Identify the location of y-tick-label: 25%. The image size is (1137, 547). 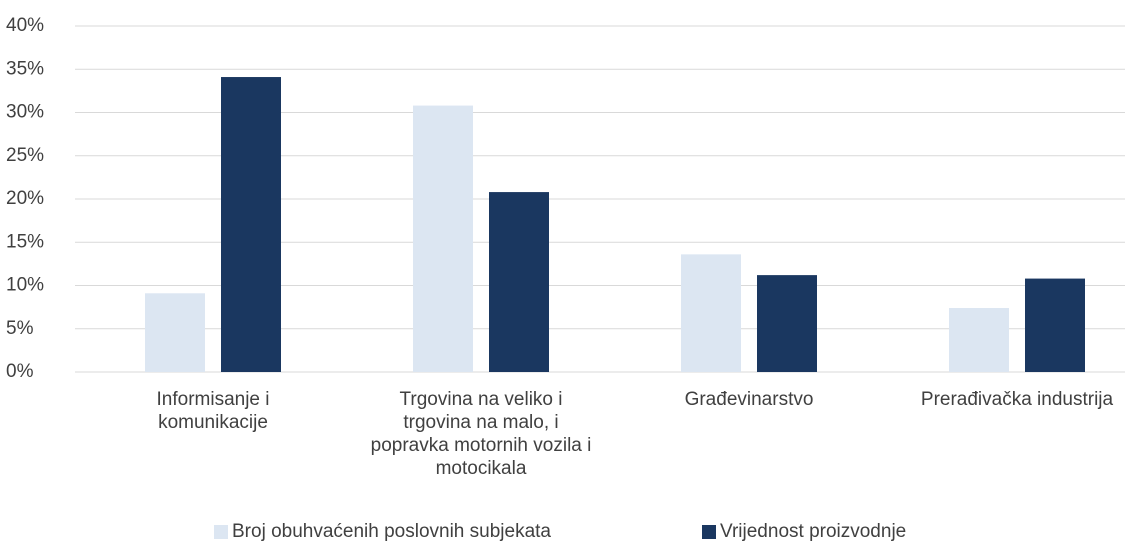
(25, 155).